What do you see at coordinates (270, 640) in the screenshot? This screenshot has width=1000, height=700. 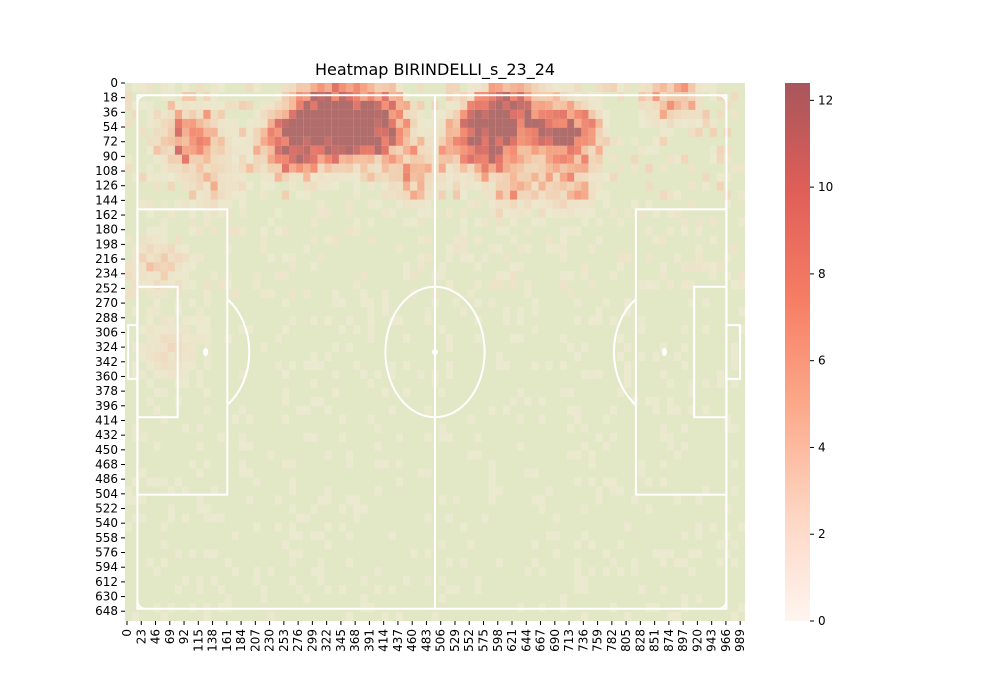 I see `x-tick-label: 230` at bounding box center [270, 640].